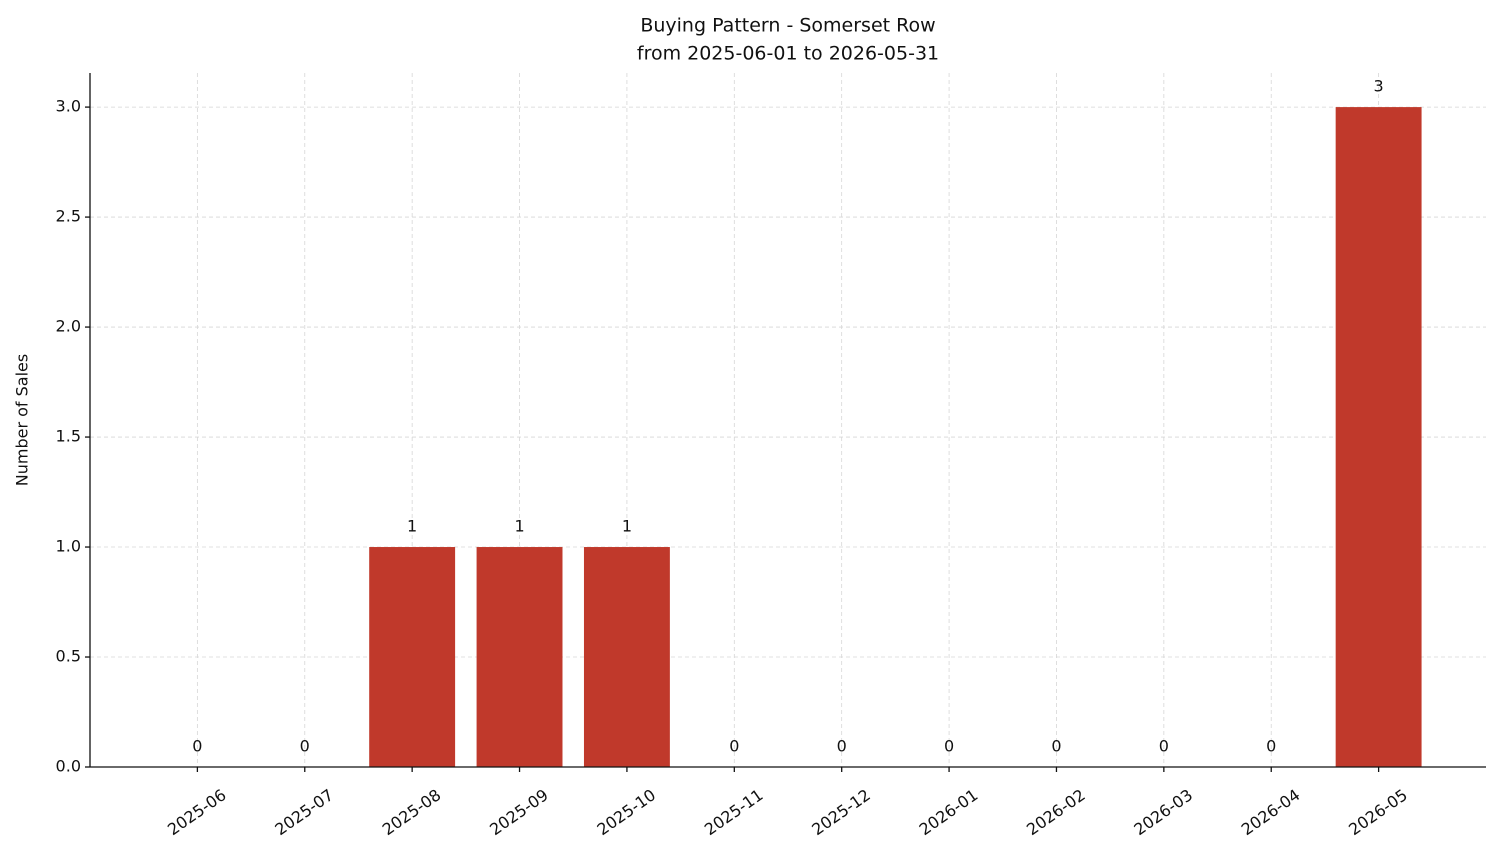  What do you see at coordinates (1163, 812) in the screenshot?
I see `x-tick-label: 2026-03` at bounding box center [1163, 812].